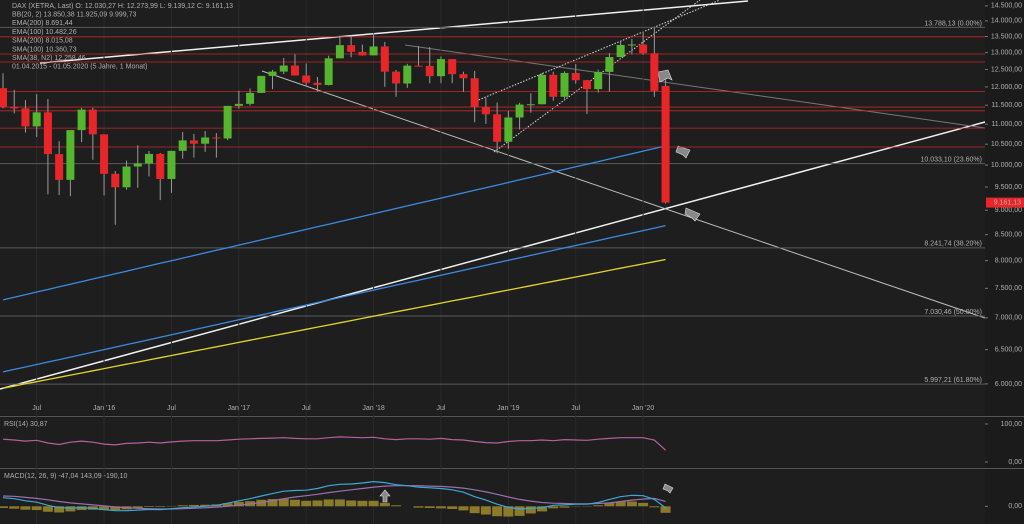 This screenshot has width=1024, height=524. What do you see at coordinates (953, 244) in the screenshot?
I see `fib-label: 8.241,74 (38.20%)` at bounding box center [953, 244].